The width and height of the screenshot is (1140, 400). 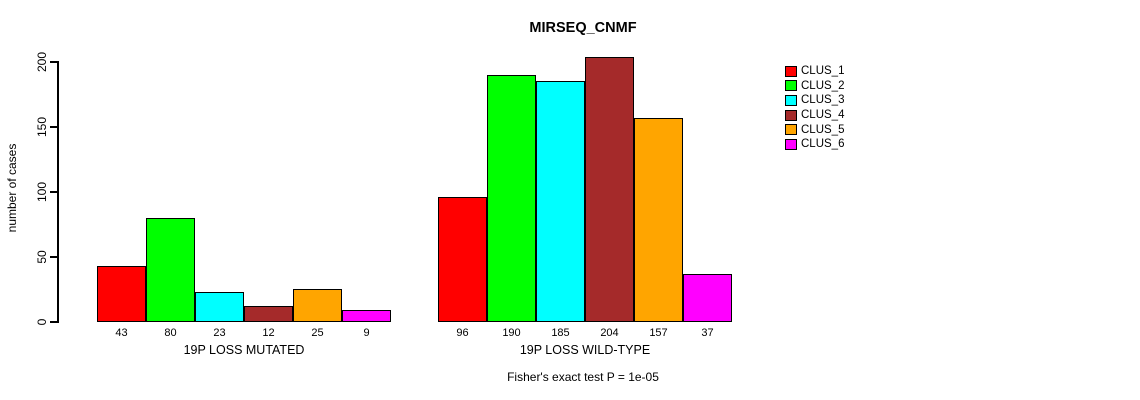 What do you see at coordinates (219, 307) in the screenshot?
I see `bar-clus_3-mutated` at bounding box center [219, 307].